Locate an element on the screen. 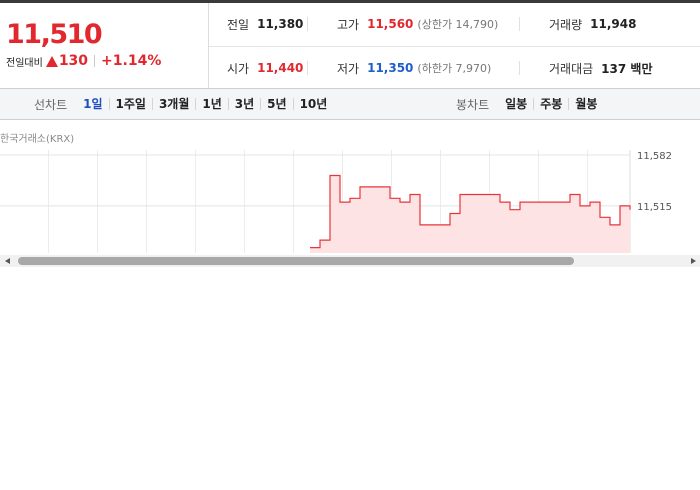 The image size is (700, 490). stats-row: 전일 11,380 고가 11,560 (상한가 14,790) 거래량 11,948 is located at coordinates (454, 24).